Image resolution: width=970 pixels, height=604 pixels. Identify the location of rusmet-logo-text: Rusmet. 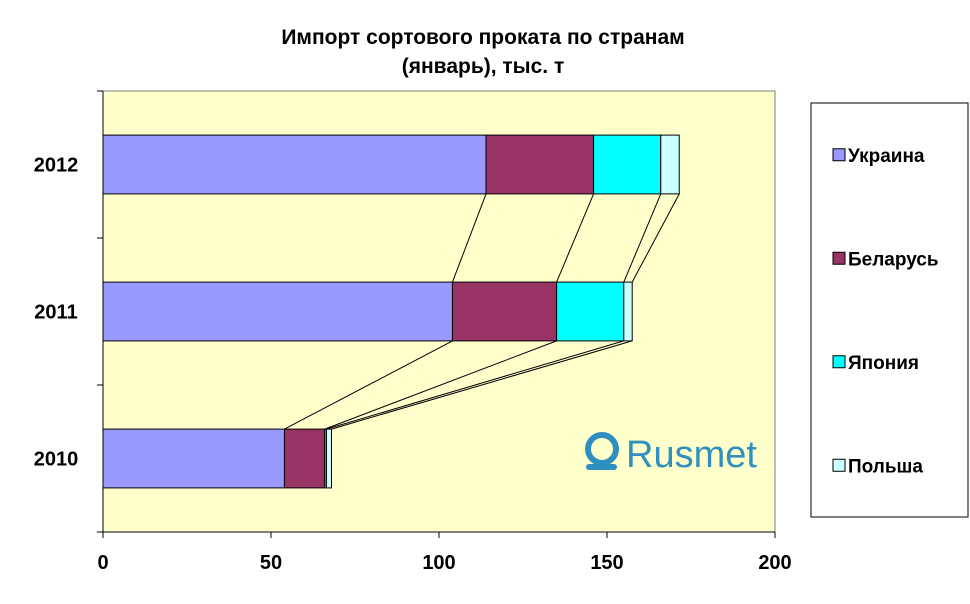
(691, 455).